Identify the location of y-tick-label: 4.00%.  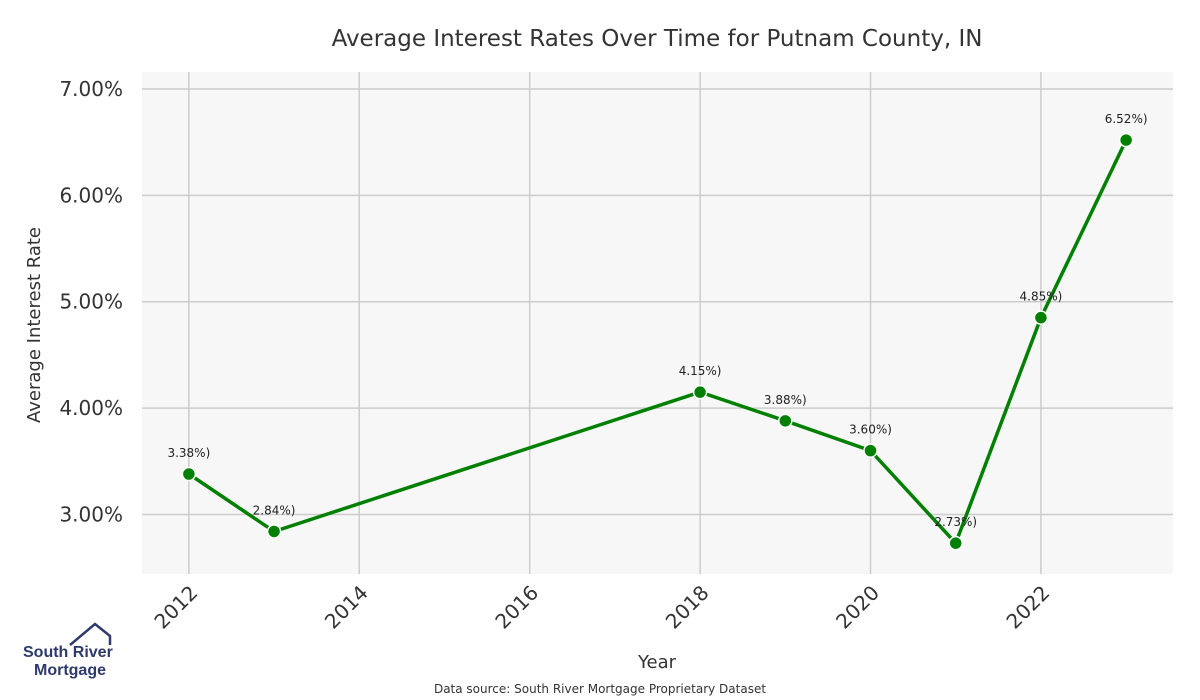
(91, 408).